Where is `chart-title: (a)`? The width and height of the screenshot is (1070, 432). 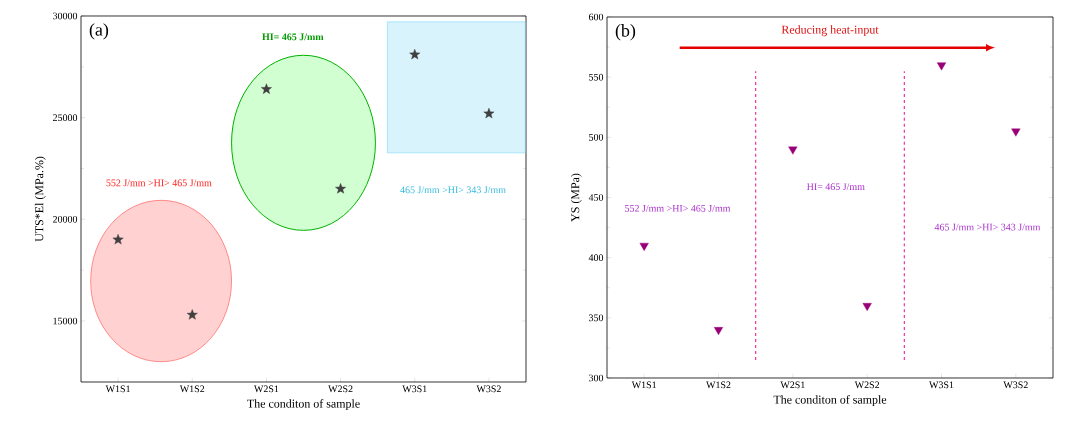 chart-title: (a) is located at coordinates (99, 31).